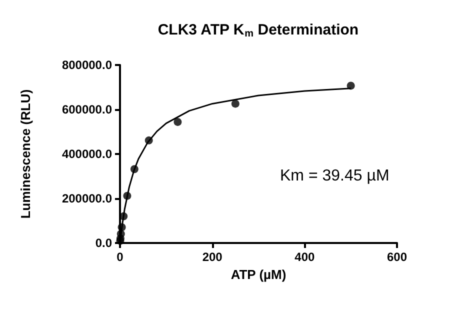 The image size is (450, 311). What do you see at coordinates (87, 109) in the screenshot?
I see `y-tick-label: 600000.0` at bounding box center [87, 109].